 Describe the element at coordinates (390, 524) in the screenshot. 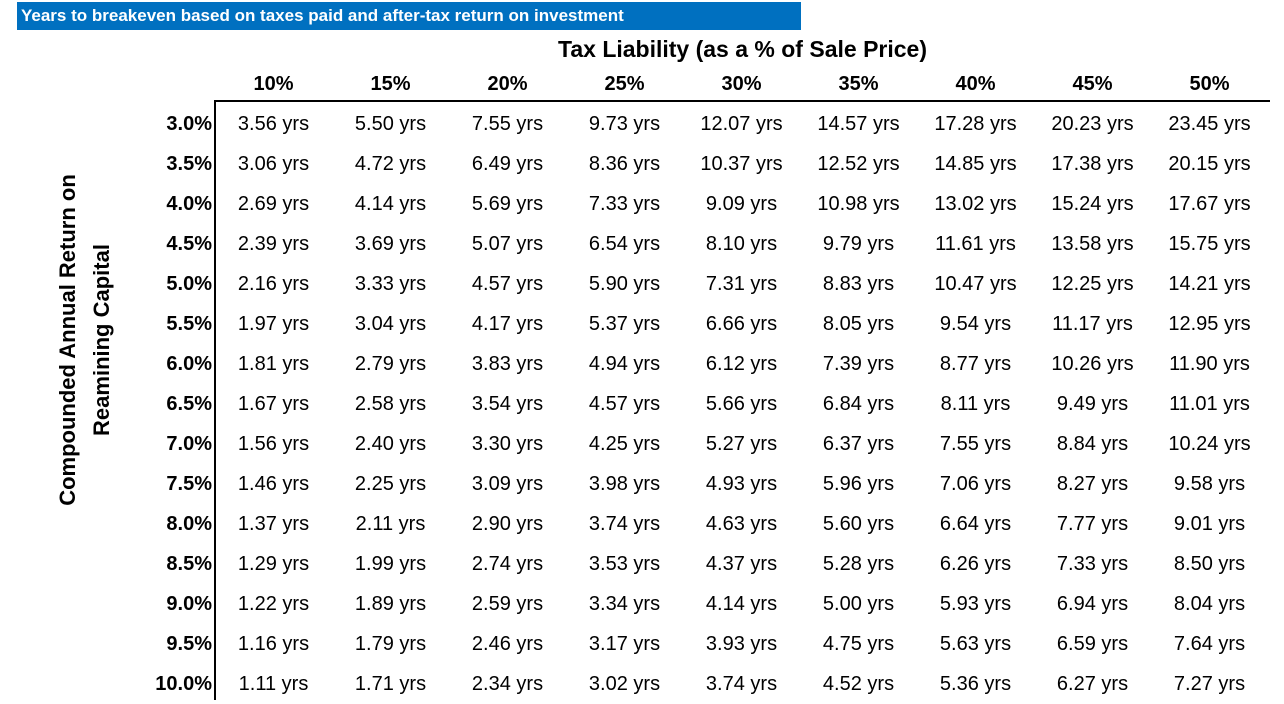

I see `table-cell: 2.11 yrs` at that location.